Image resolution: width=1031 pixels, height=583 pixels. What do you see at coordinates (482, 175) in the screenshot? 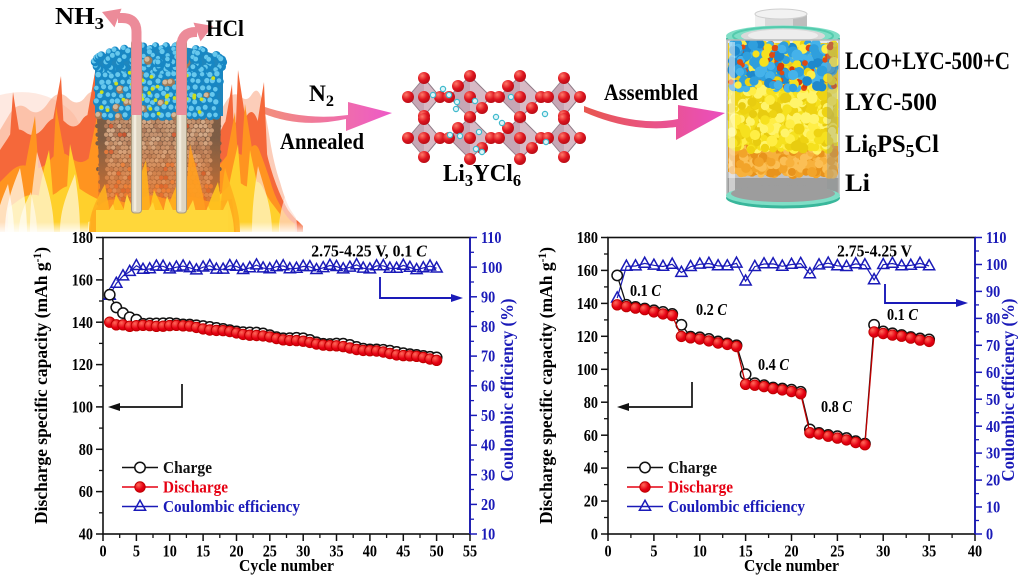
I see `svg-text: Li3YCl6` at bounding box center [482, 175].